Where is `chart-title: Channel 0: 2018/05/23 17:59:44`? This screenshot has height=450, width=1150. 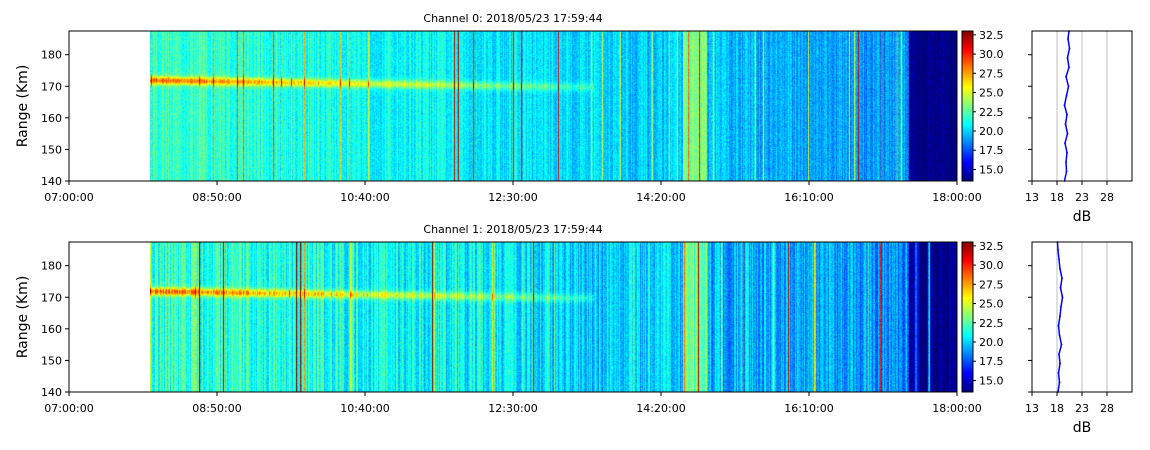
chart-title: Channel 0: 2018/05/23 17:59:44 is located at coordinates (512, 18).